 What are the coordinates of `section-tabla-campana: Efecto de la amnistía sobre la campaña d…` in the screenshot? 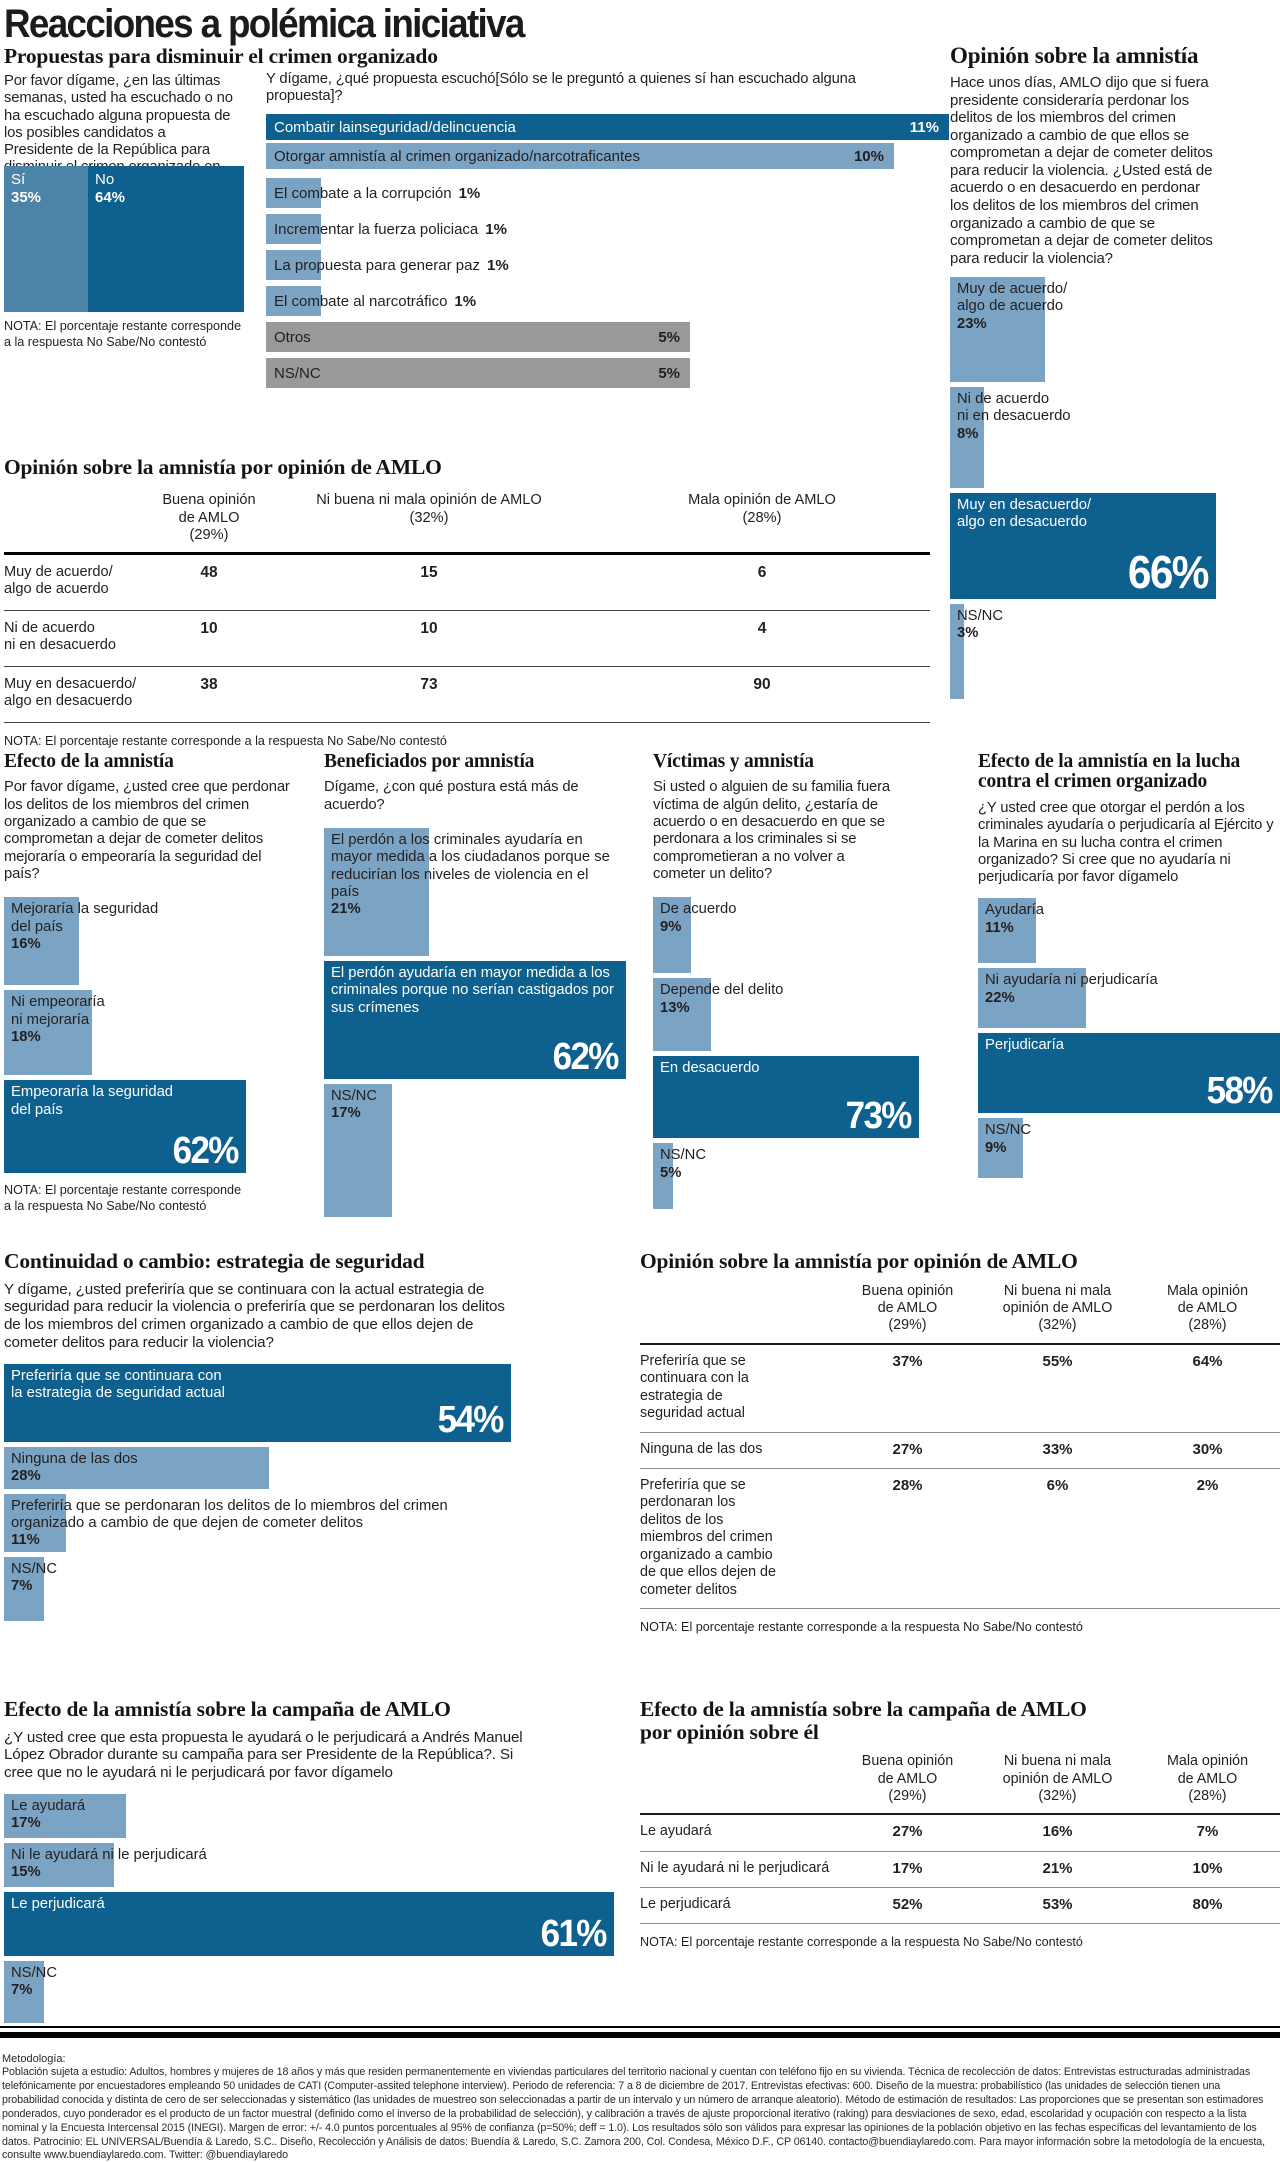 It's located at (960, 1824).